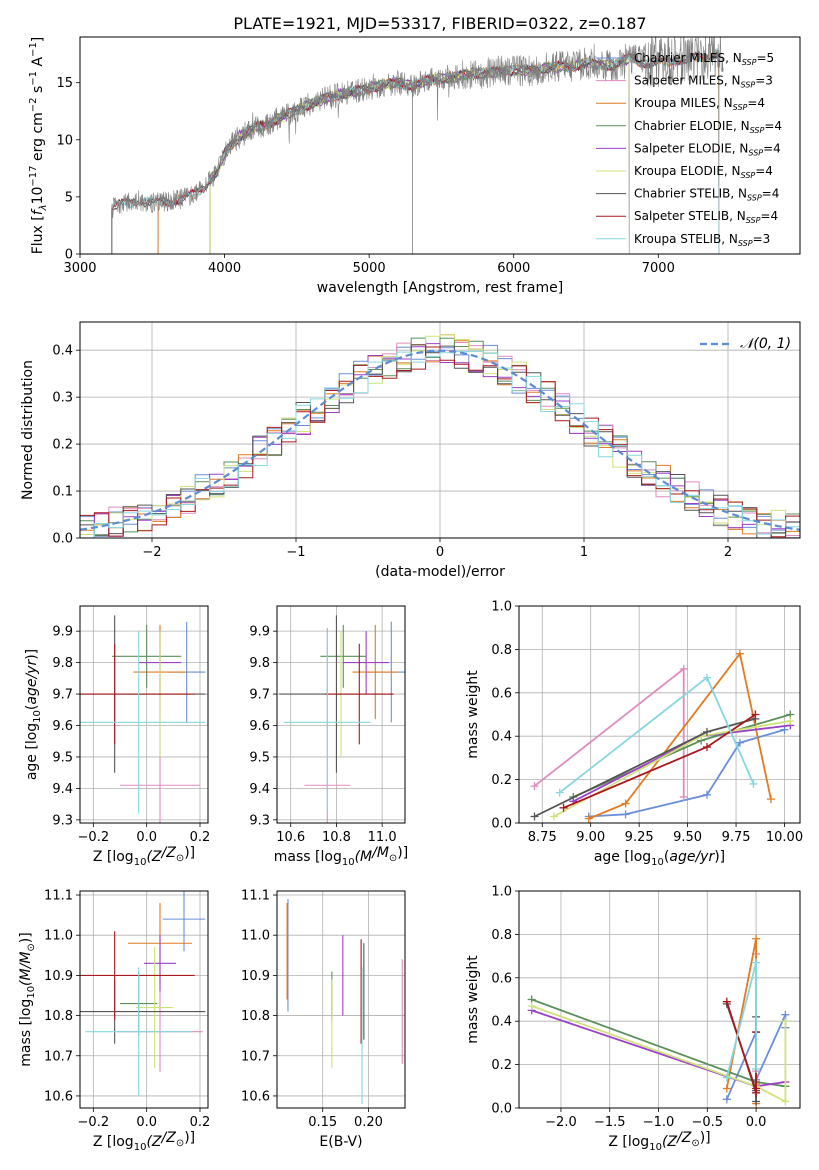 The height and width of the screenshot is (1170, 819). Describe the element at coordinates (340, 1142) in the screenshot. I see `x-axis-label: E(B-V)` at that location.